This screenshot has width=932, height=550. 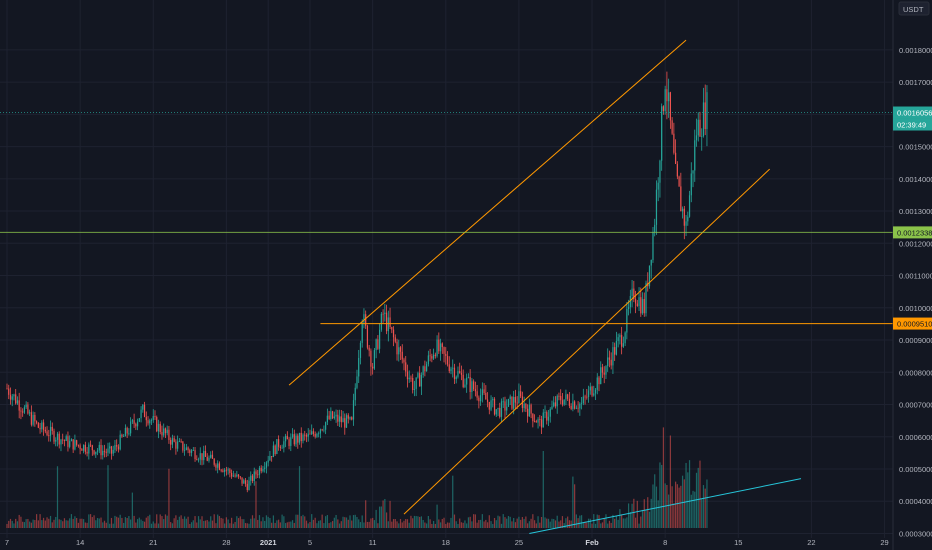 I want to click on currency-tag: USDT, so click(x=914, y=8).